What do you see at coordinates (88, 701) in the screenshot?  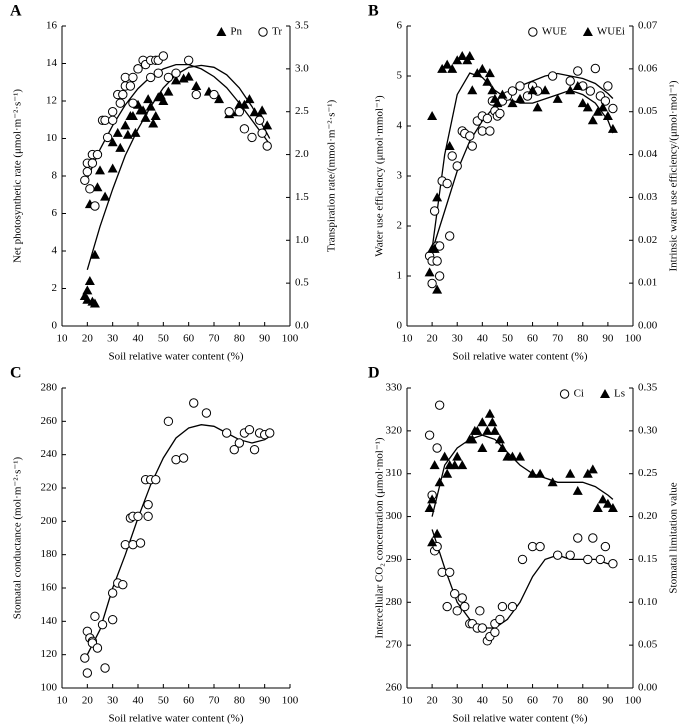 I see `x-tick-label: 20` at bounding box center [88, 701].